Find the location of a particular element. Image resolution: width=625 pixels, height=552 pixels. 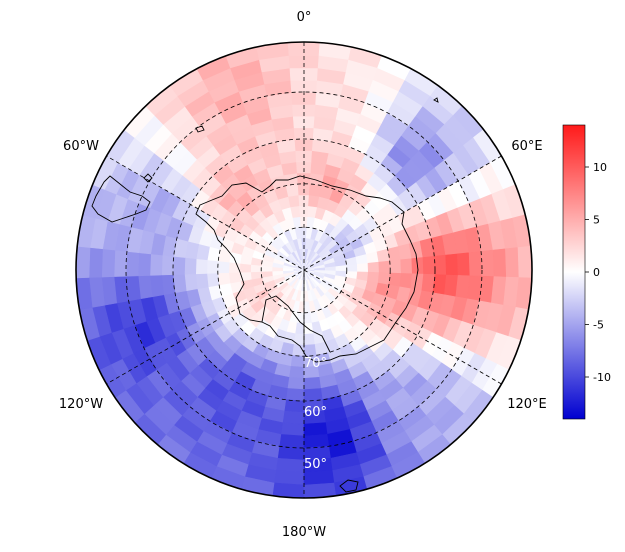

lon-label-60w: 60°W is located at coordinates (81, 146).